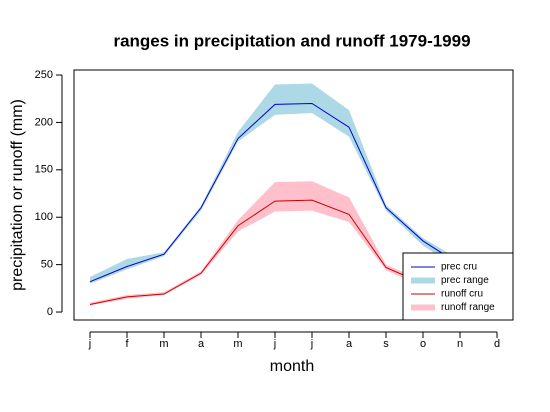  I want to click on y-tick-label: 200, so click(44, 122).